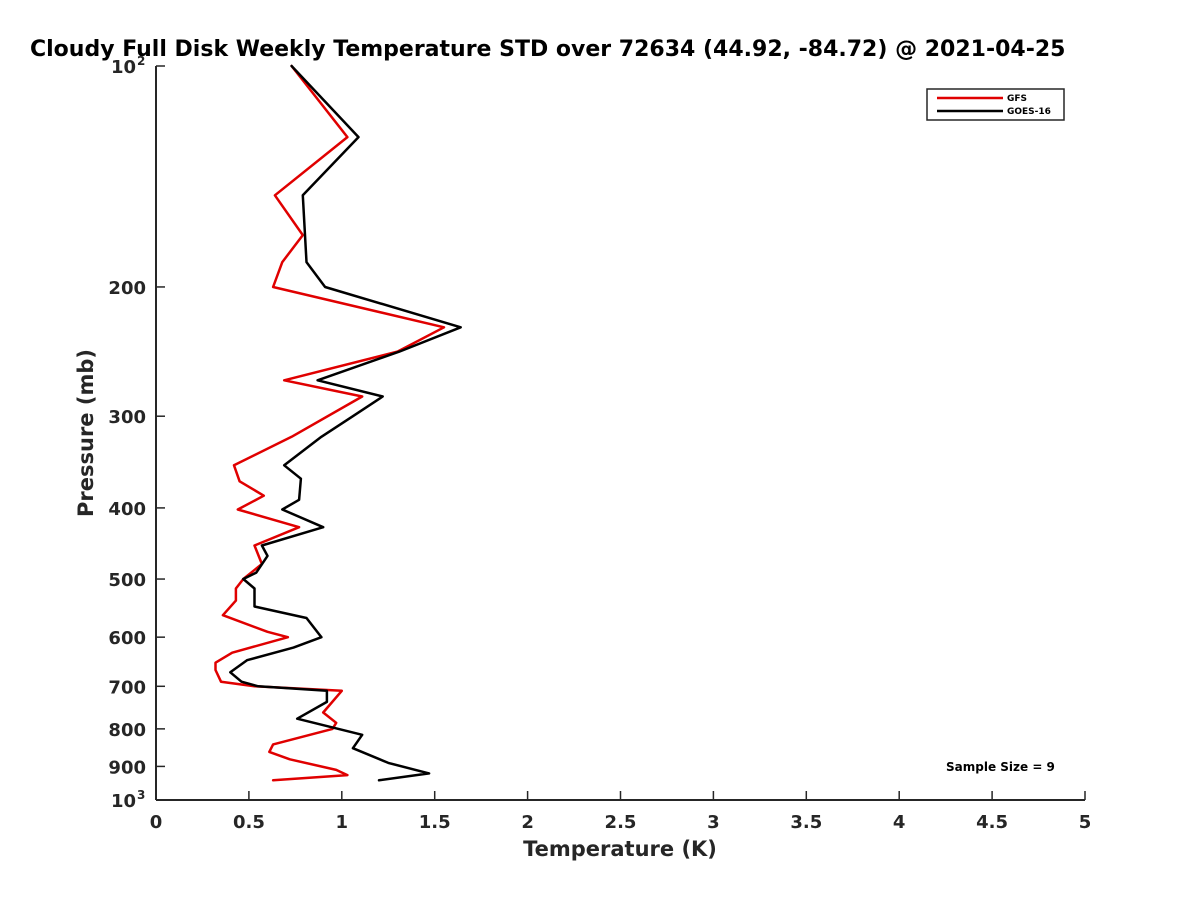 The height and width of the screenshot is (900, 1200). Describe the element at coordinates (435, 822) in the screenshot. I see `x-tick-label: 1.5` at that location.